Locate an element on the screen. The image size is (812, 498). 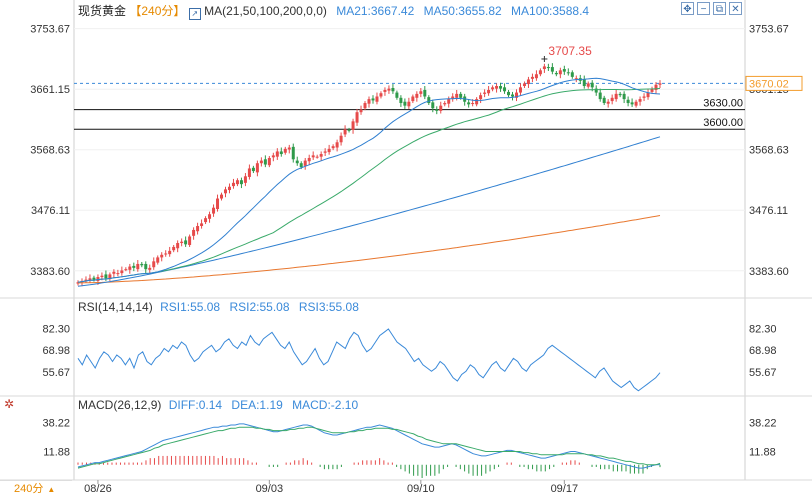
xaxis-label: 08/26 is located at coordinates (98, 489).